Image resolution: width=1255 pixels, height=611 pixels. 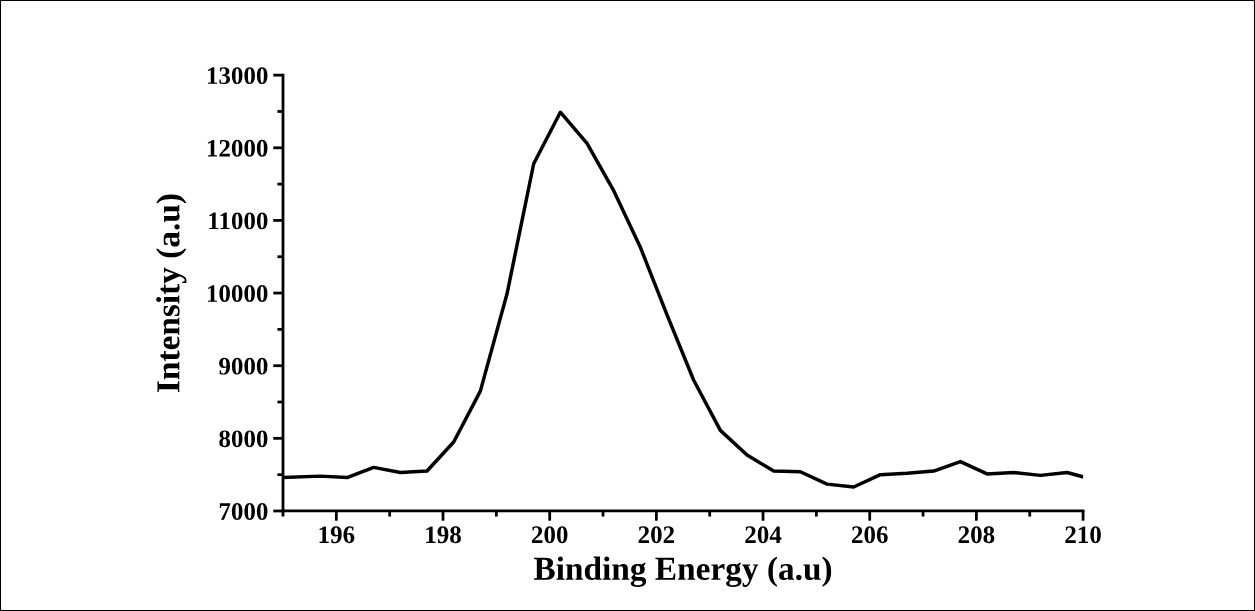 What do you see at coordinates (243, 439) in the screenshot?
I see `y-tick-label: 8000` at bounding box center [243, 439].